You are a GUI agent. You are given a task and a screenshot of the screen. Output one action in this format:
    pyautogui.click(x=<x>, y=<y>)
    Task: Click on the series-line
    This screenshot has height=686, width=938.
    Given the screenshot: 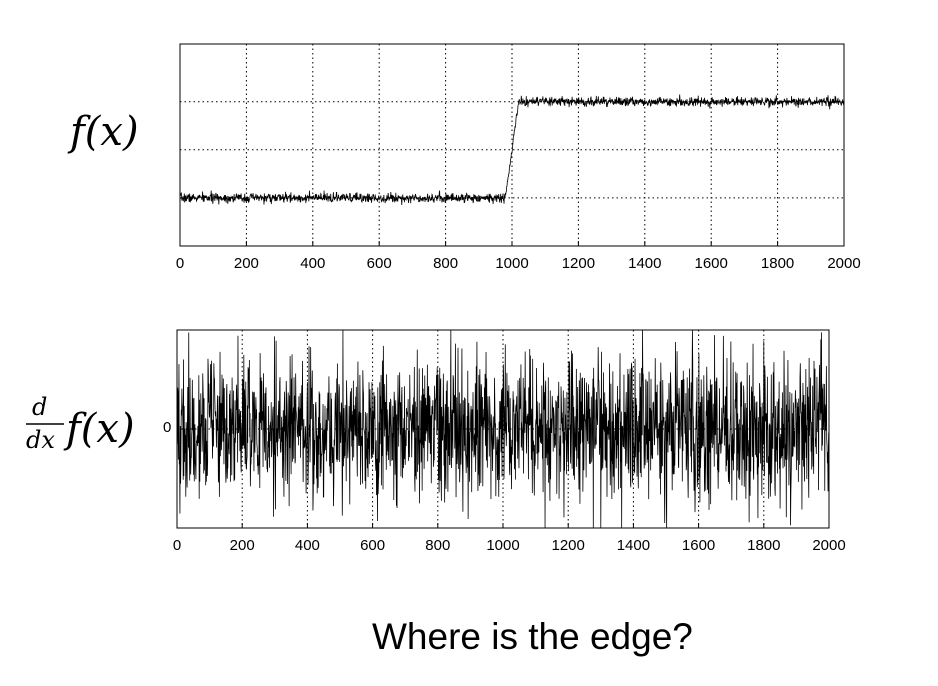 What is the action you would take?
    pyautogui.click(x=512, y=150)
    